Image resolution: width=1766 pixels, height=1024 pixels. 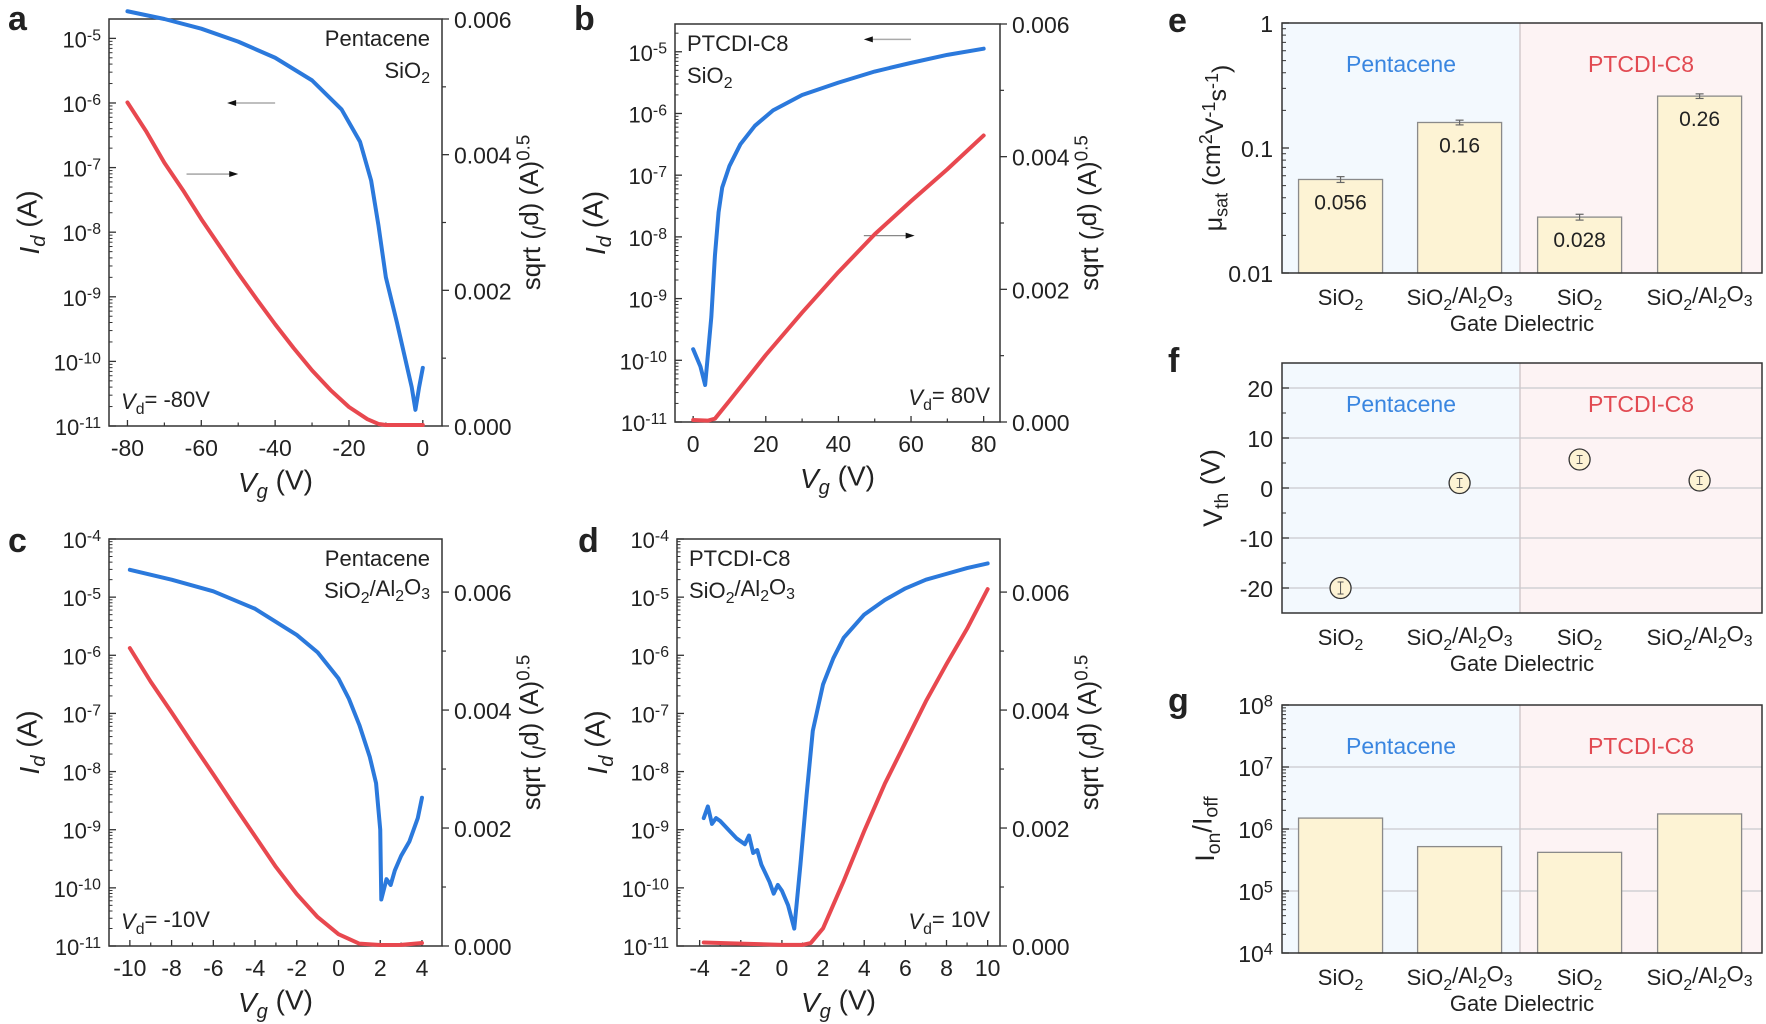 I want to click on y-tick-label-part: -10, so click(x=655, y=357).